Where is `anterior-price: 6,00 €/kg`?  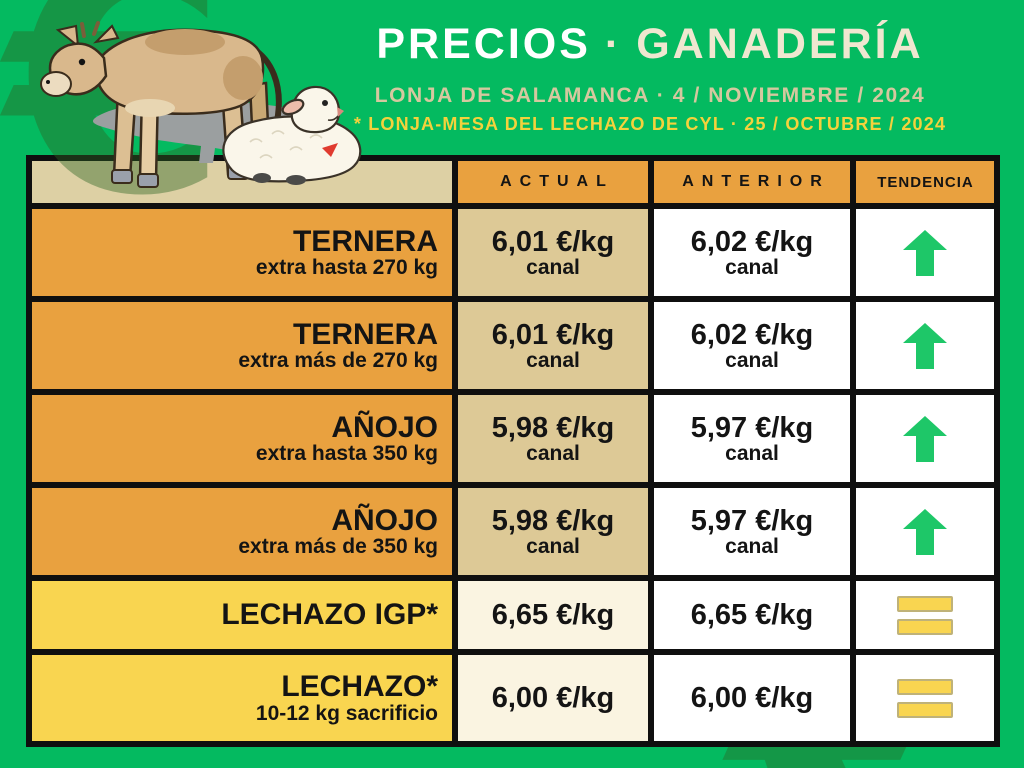 anterior-price: 6,00 €/kg is located at coordinates (752, 697).